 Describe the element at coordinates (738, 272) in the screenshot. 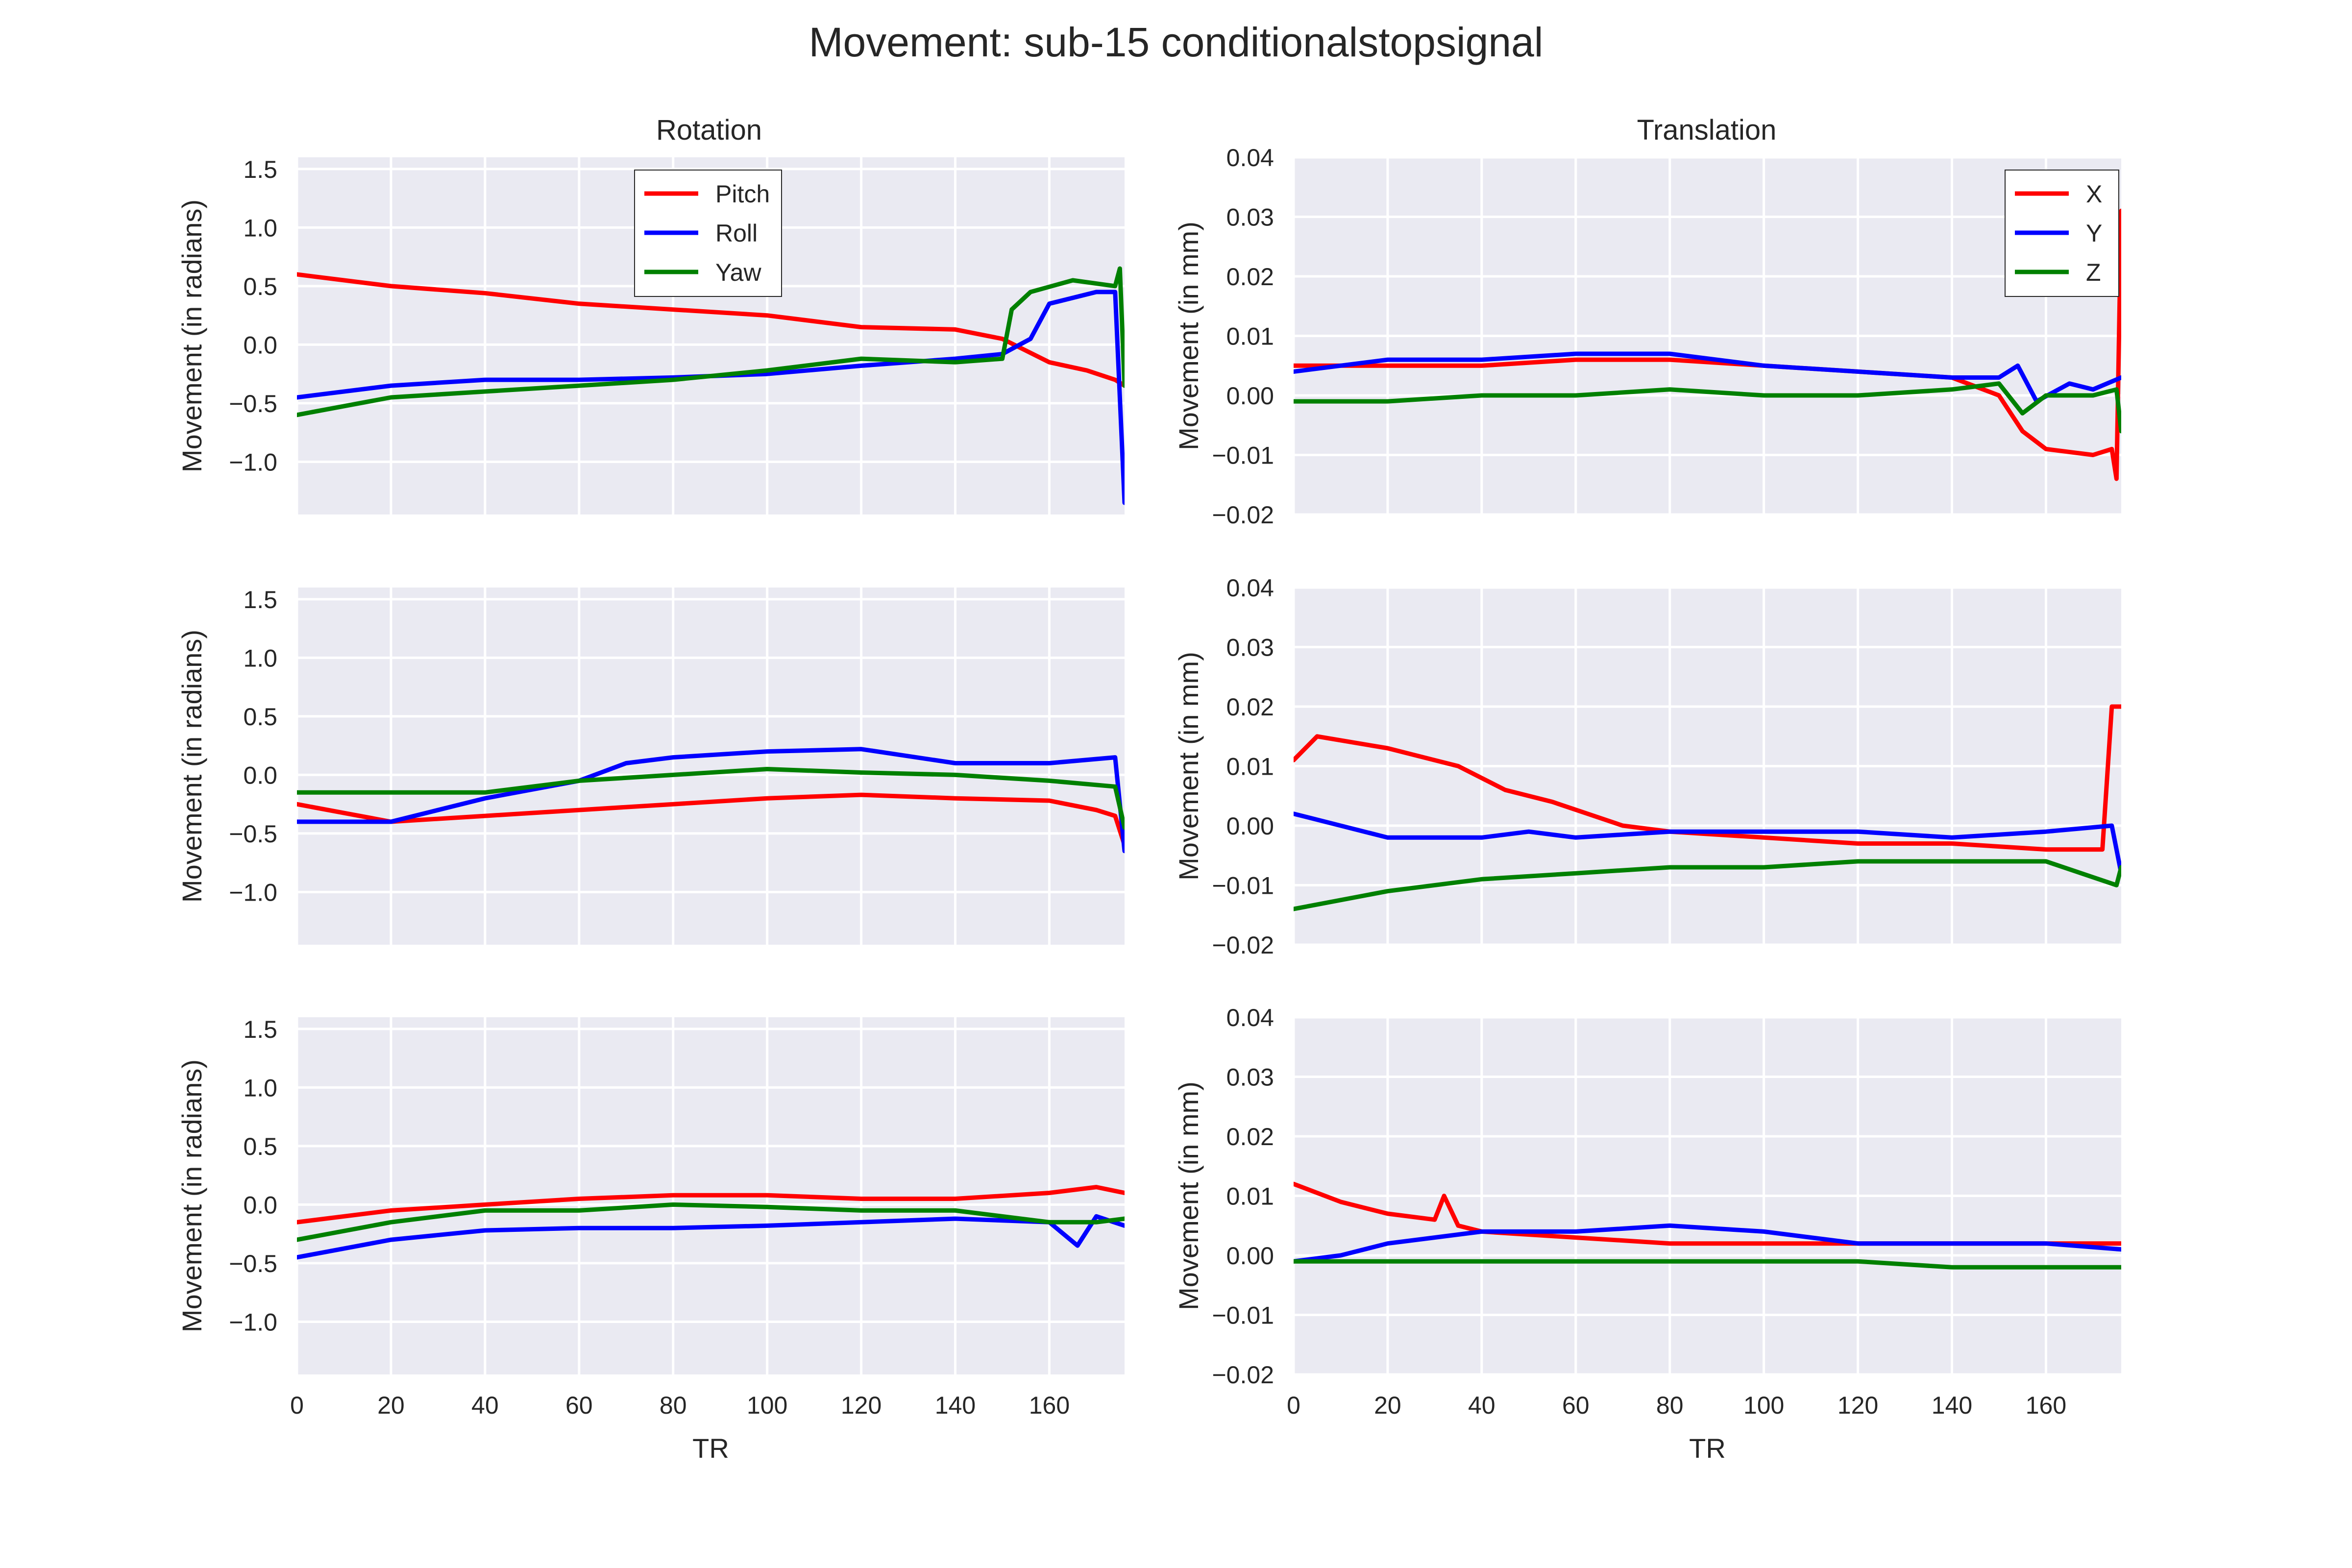

I see `legend-label-yaw: Yaw` at that location.